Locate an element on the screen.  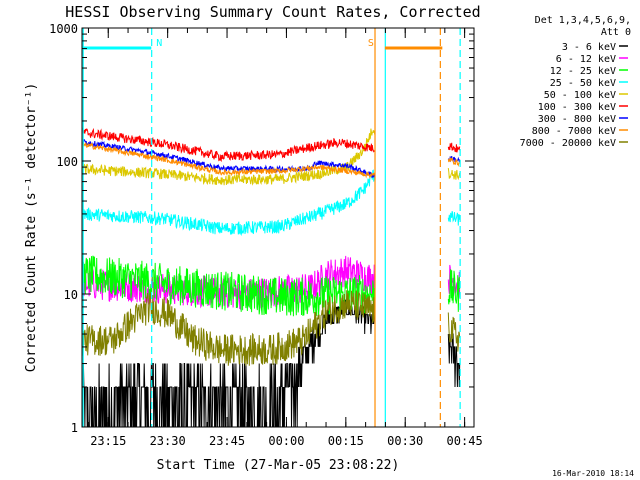
timestamp: 16-Mar-2010 18:14 is located at coordinates (593, 473).